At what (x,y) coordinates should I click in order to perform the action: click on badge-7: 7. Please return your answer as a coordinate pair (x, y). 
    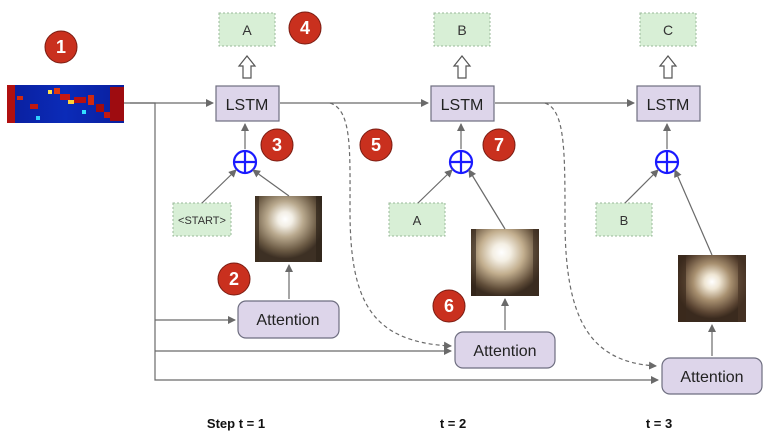
    Looking at the image, I should click on (499, 145).